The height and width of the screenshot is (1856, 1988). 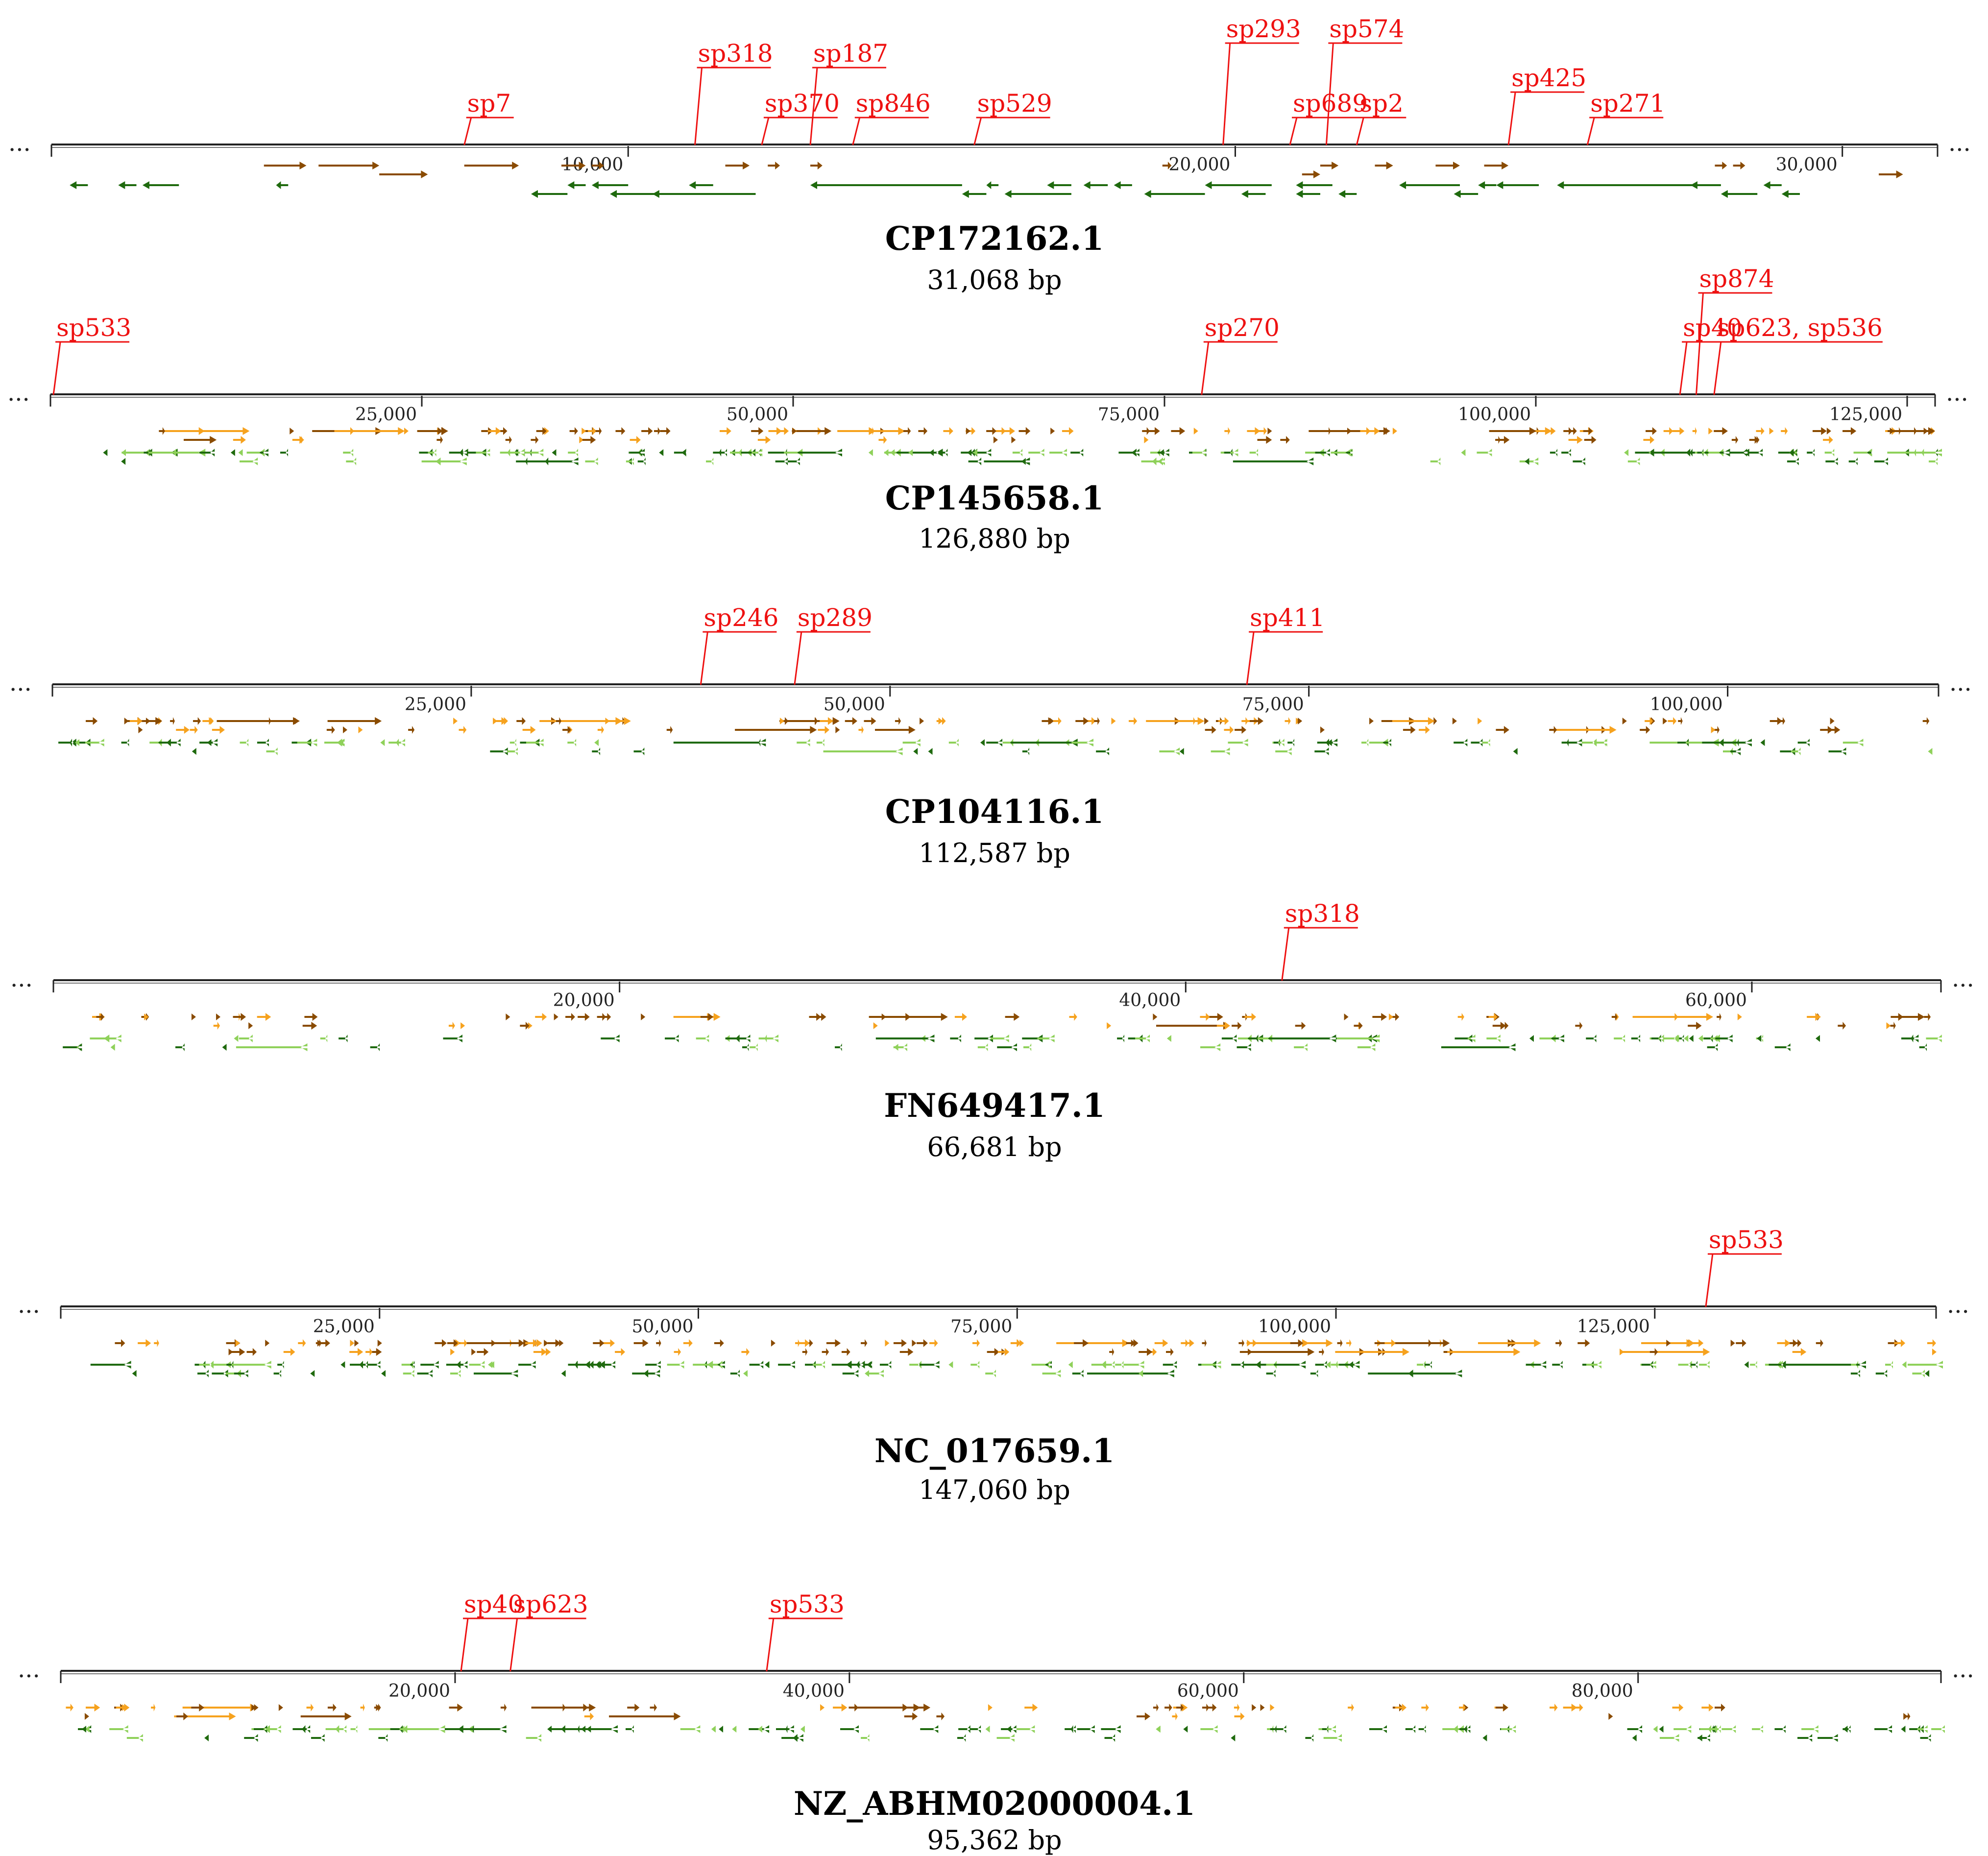 What do you see at coordinates (1364, 80) in the screenshot?
I see `spacer-annotation: sp574` at bounding box center [1364, 80].